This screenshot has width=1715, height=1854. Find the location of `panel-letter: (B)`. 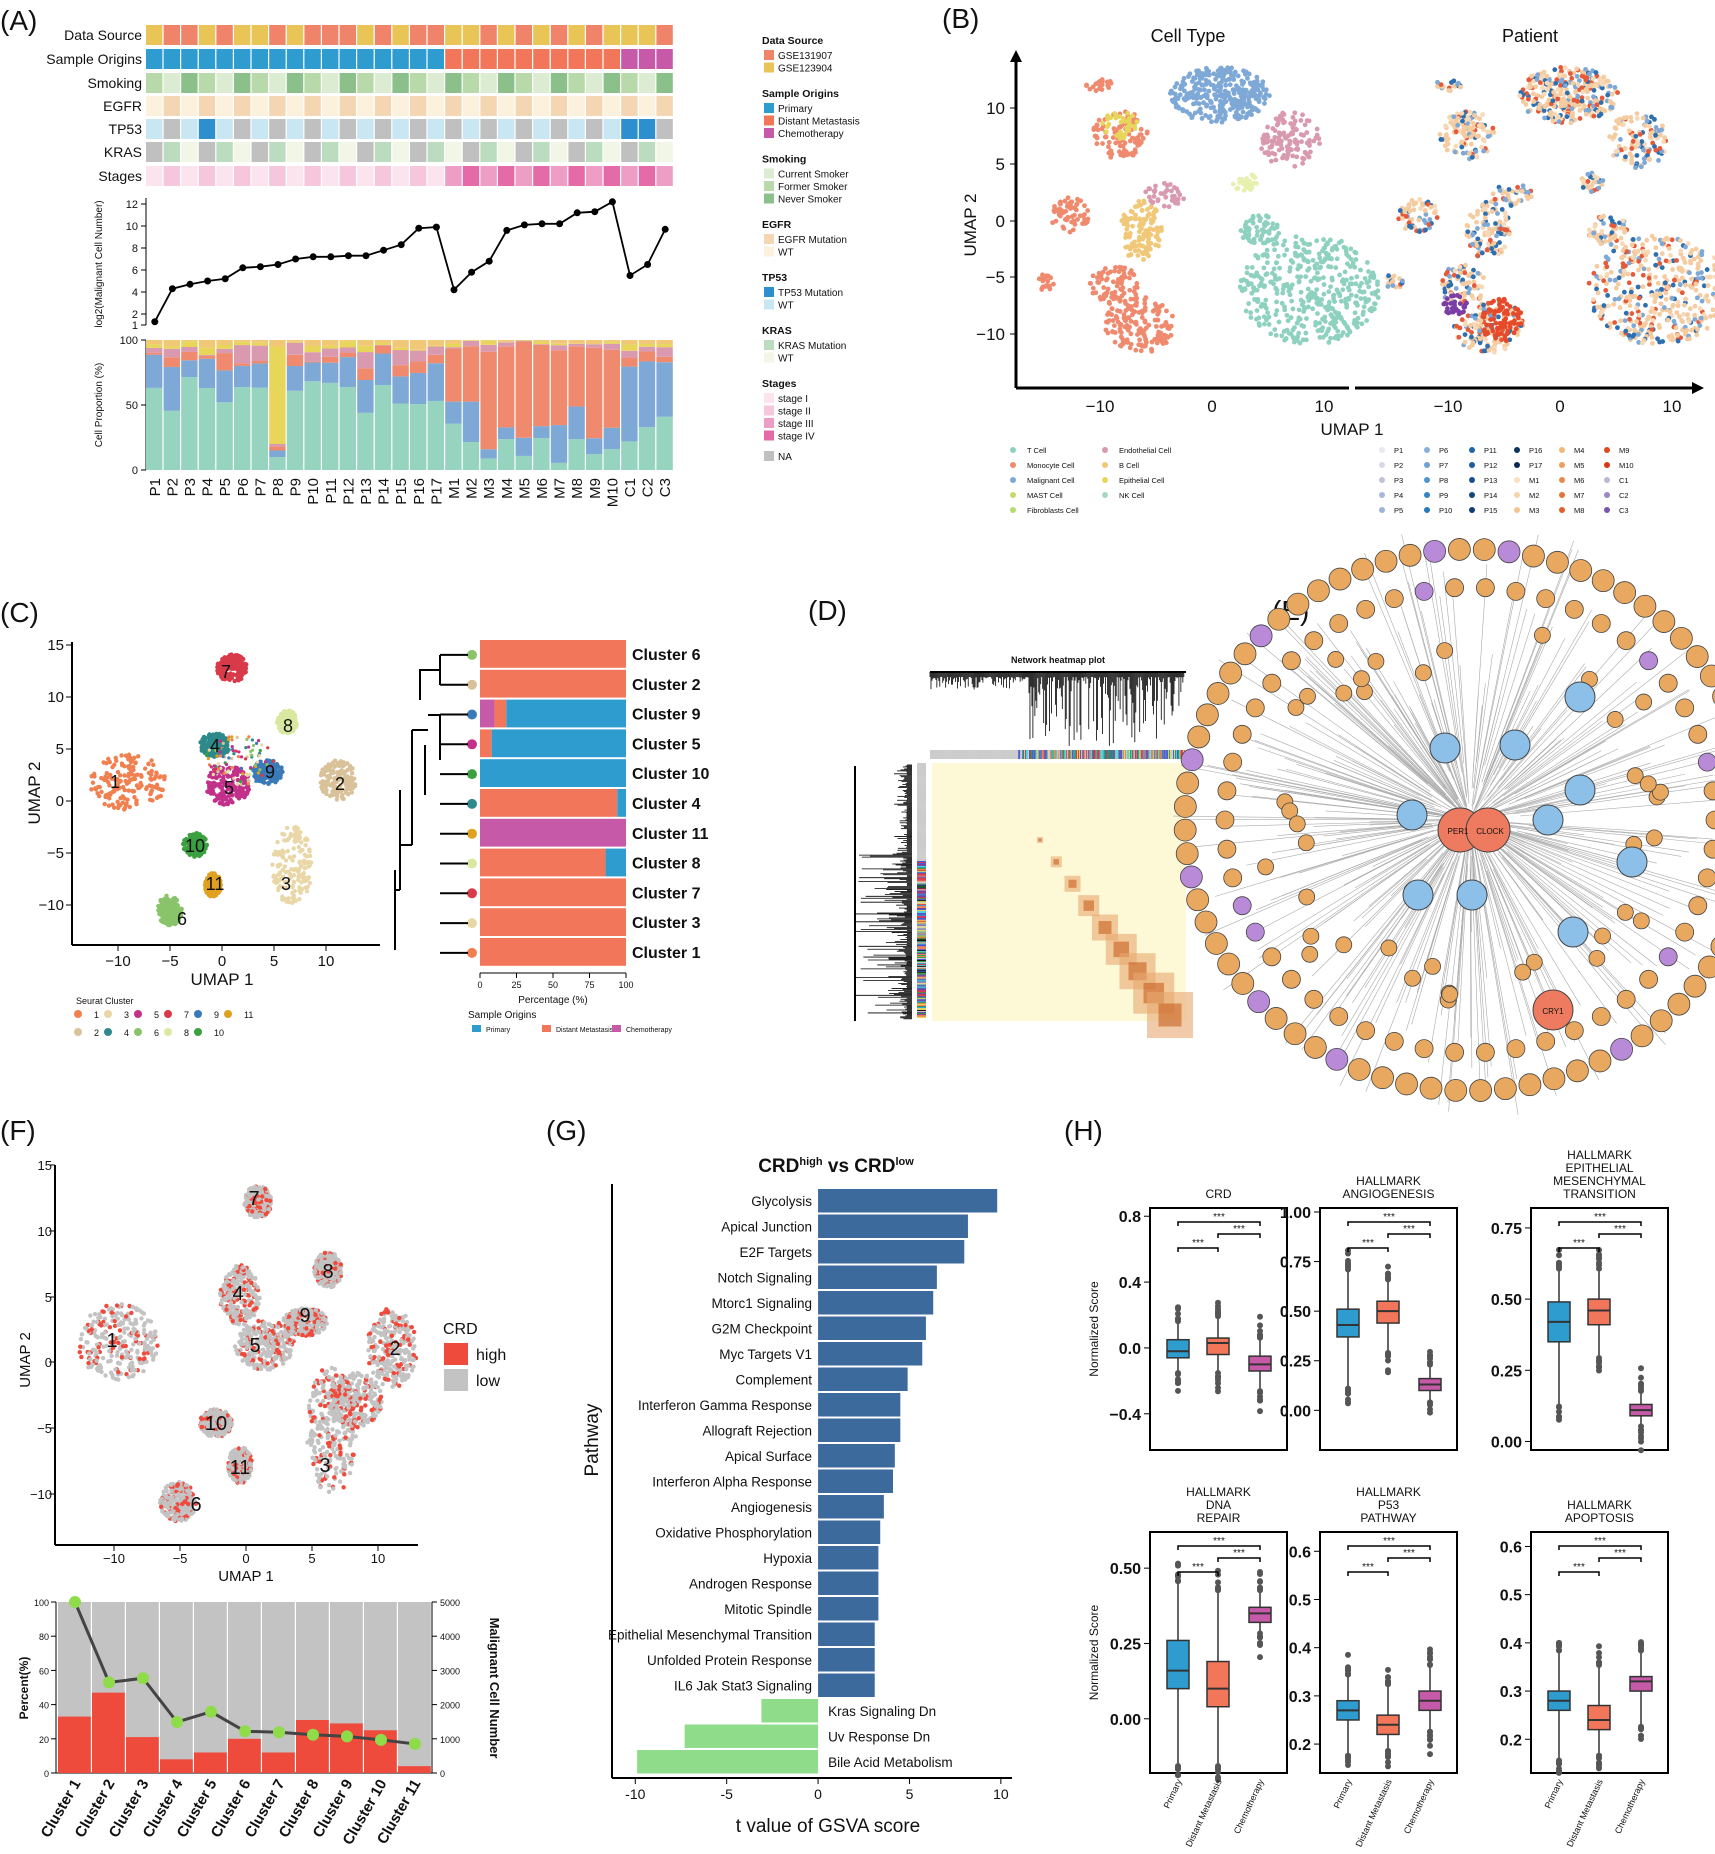

panel-letter: (B) is located at coordinates (960, 18).